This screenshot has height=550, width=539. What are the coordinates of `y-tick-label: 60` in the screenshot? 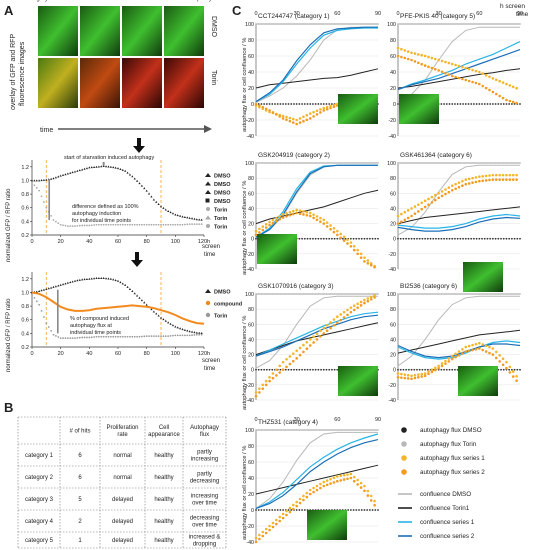 It's located at (393, 57).